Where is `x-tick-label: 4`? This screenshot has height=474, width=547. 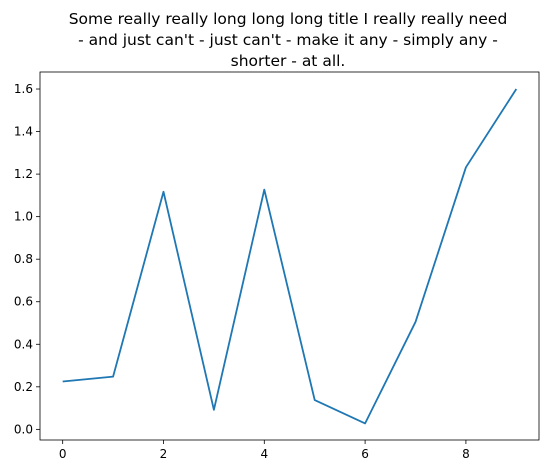 x-tick-label: 4 is located at coordinates (264, 454).